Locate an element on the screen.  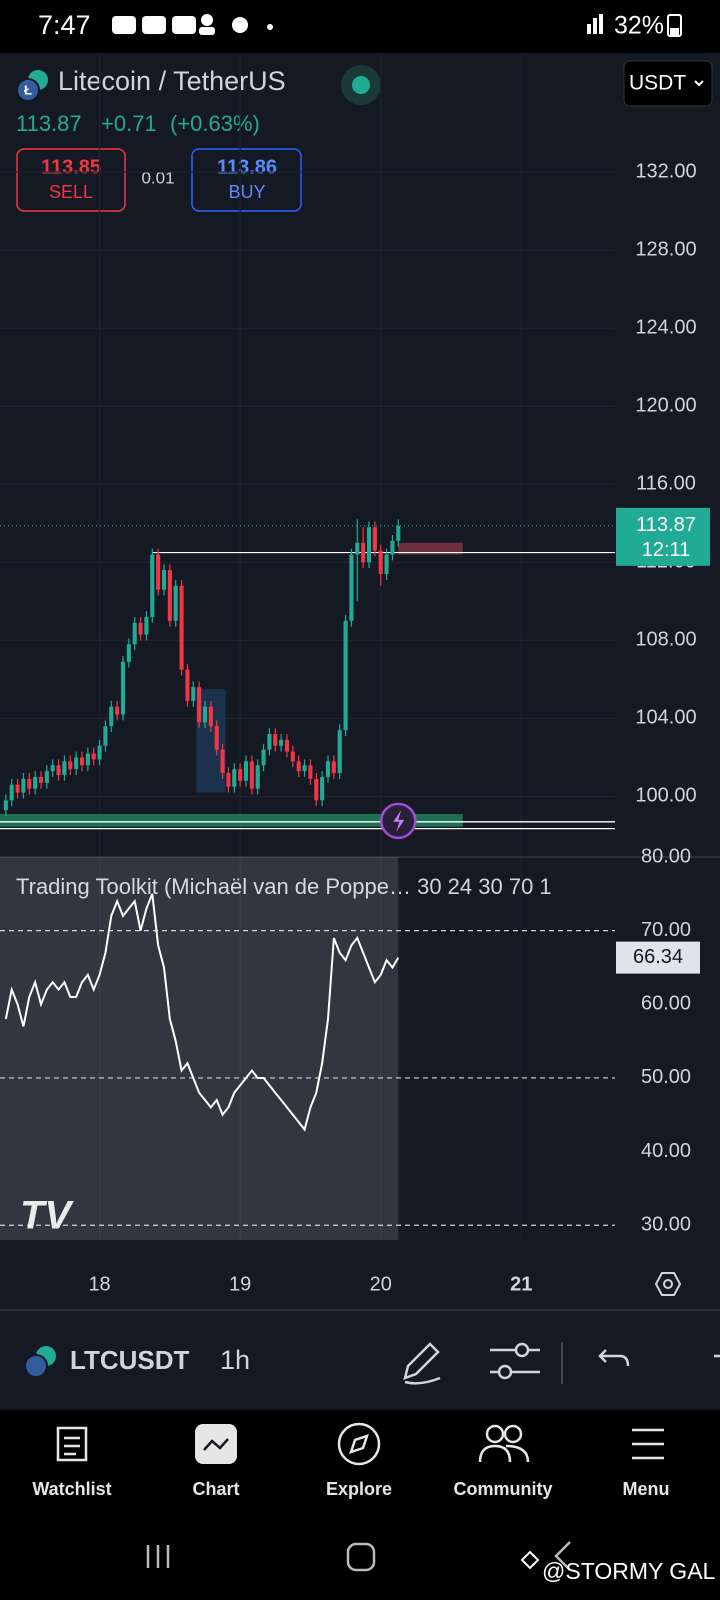
y-tick-label: 50.00 is located at coordinates (666, 1077).